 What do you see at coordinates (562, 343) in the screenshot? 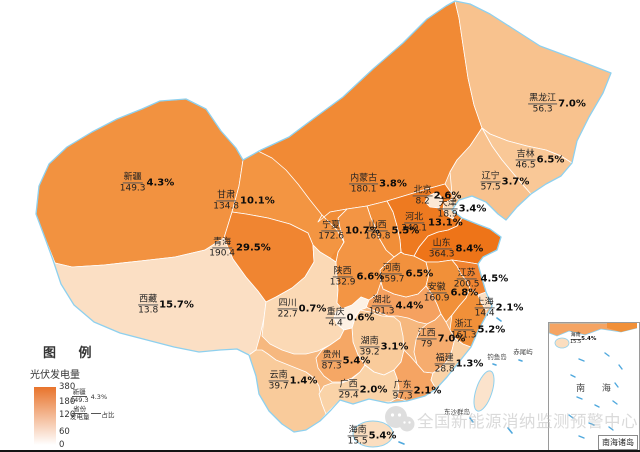
I see `inset-hainan-island` at bounding box center [562, 343].